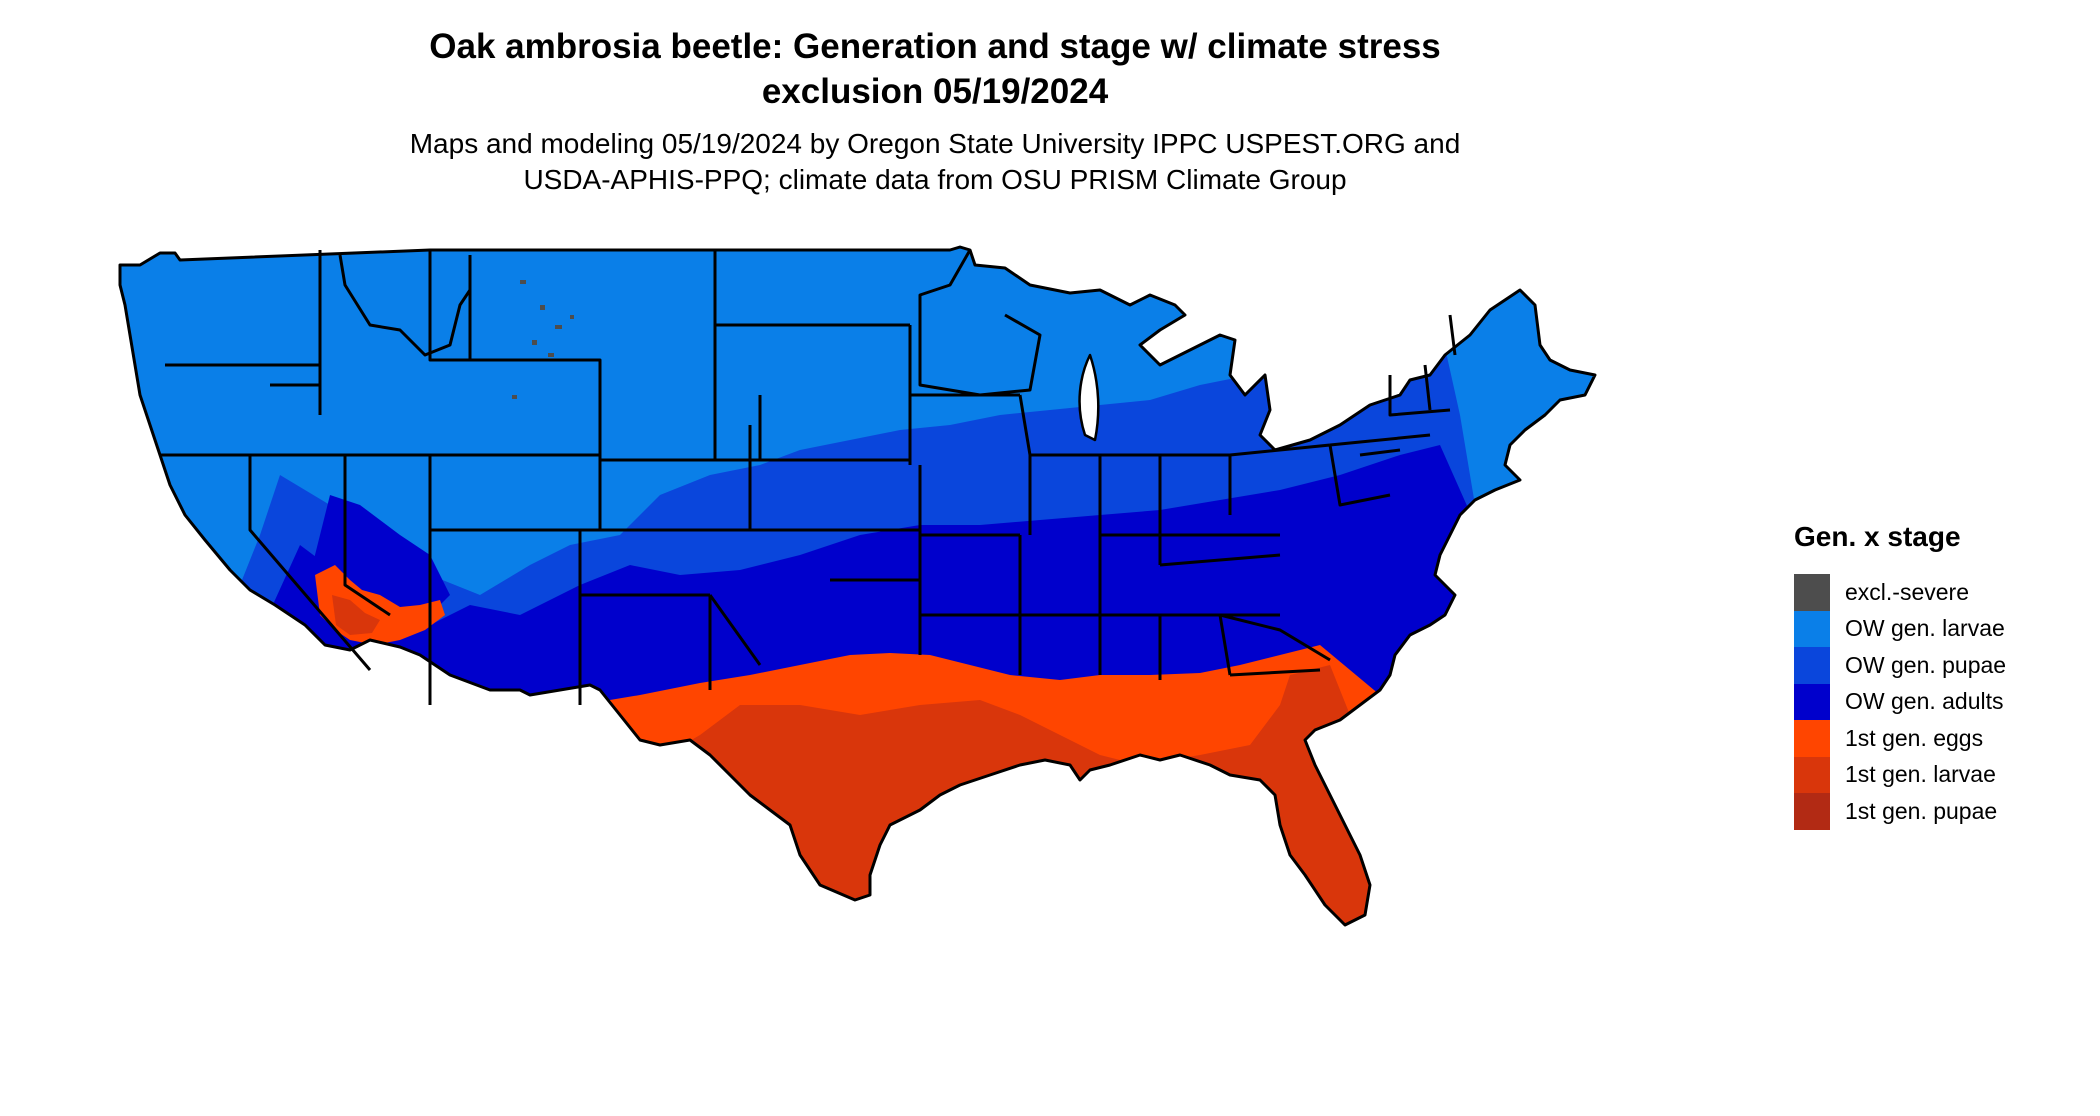  I want to click on zone-sw-larvae, so click(356, 615).